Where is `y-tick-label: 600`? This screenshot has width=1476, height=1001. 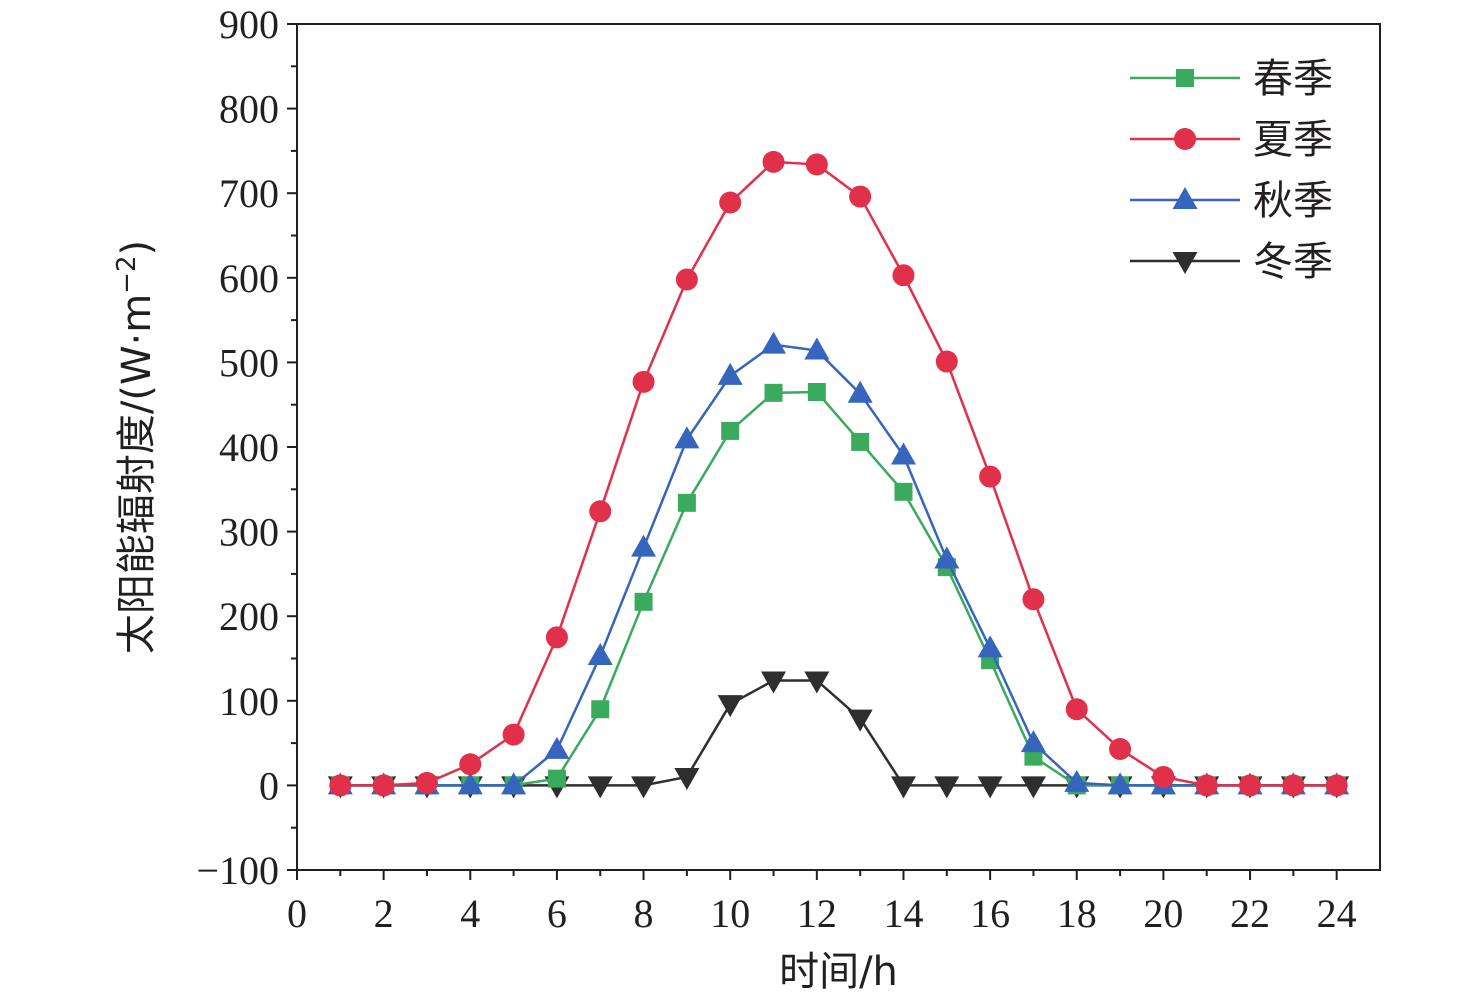
y-tick-label: 600 is located at coordinates (249, 278).